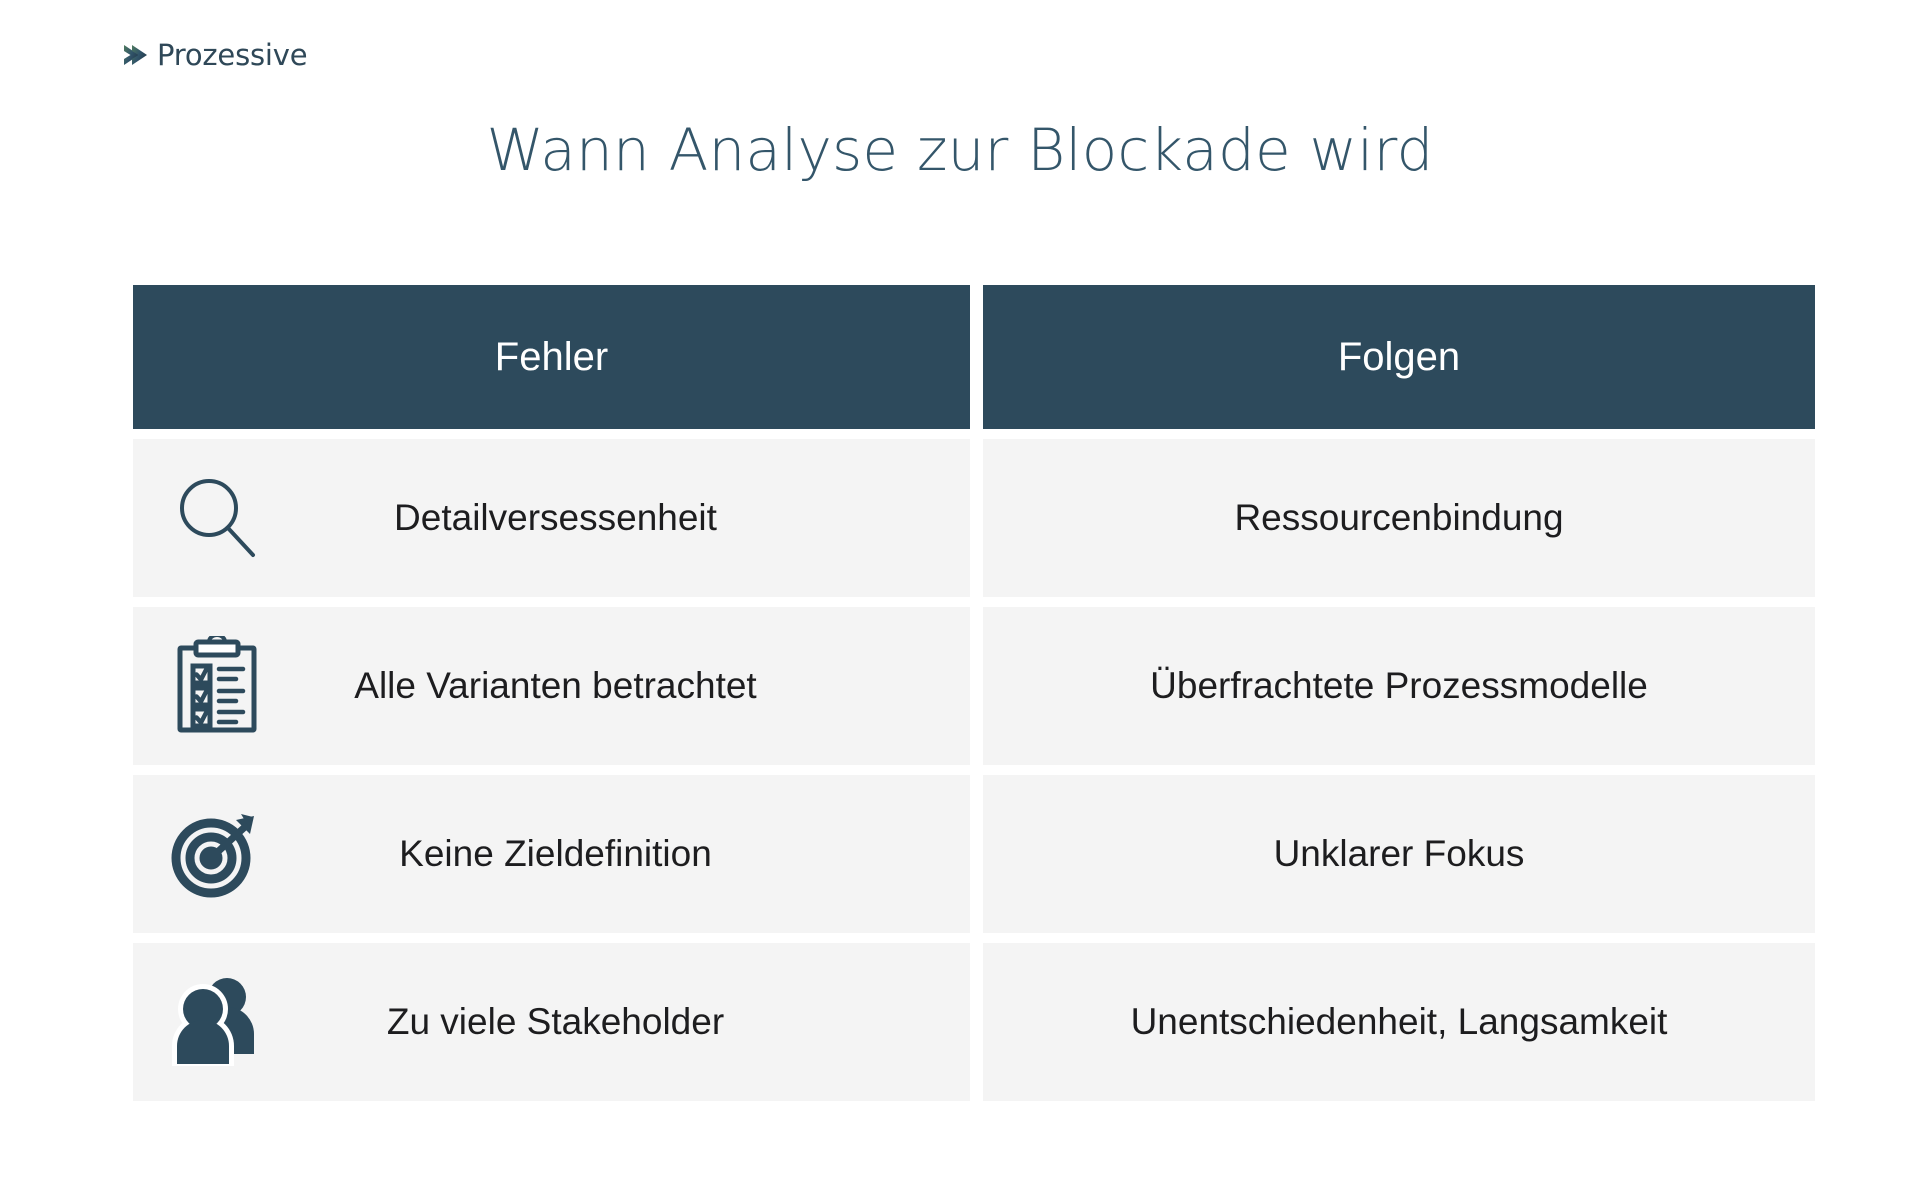 The image size is (1920, 1200). I want to click on table-row: Detailversessenheit Ressourcenbindung, so click(974, 518).